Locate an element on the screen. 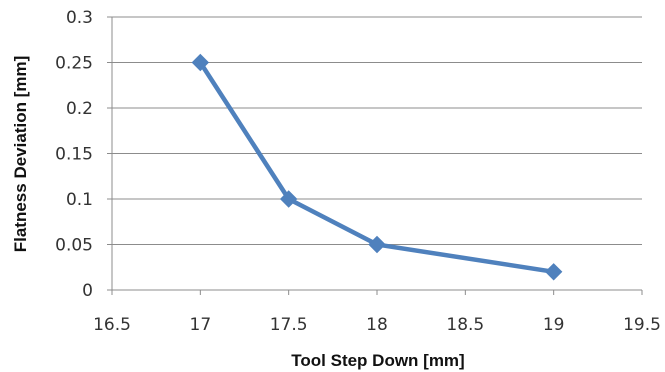 This screenshot has height=372, width=665. x-tick-label: 18 is located at coordinates (377, 325).